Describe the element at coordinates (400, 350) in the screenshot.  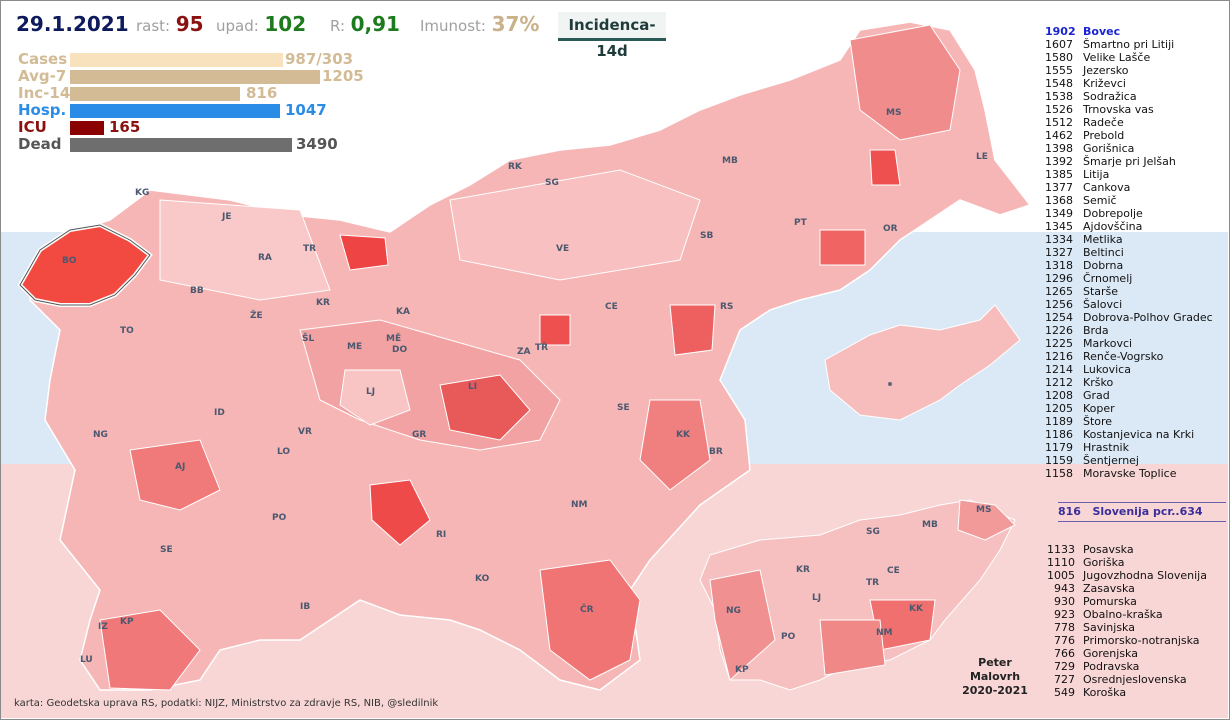
I see `map-label: DO` at that location.